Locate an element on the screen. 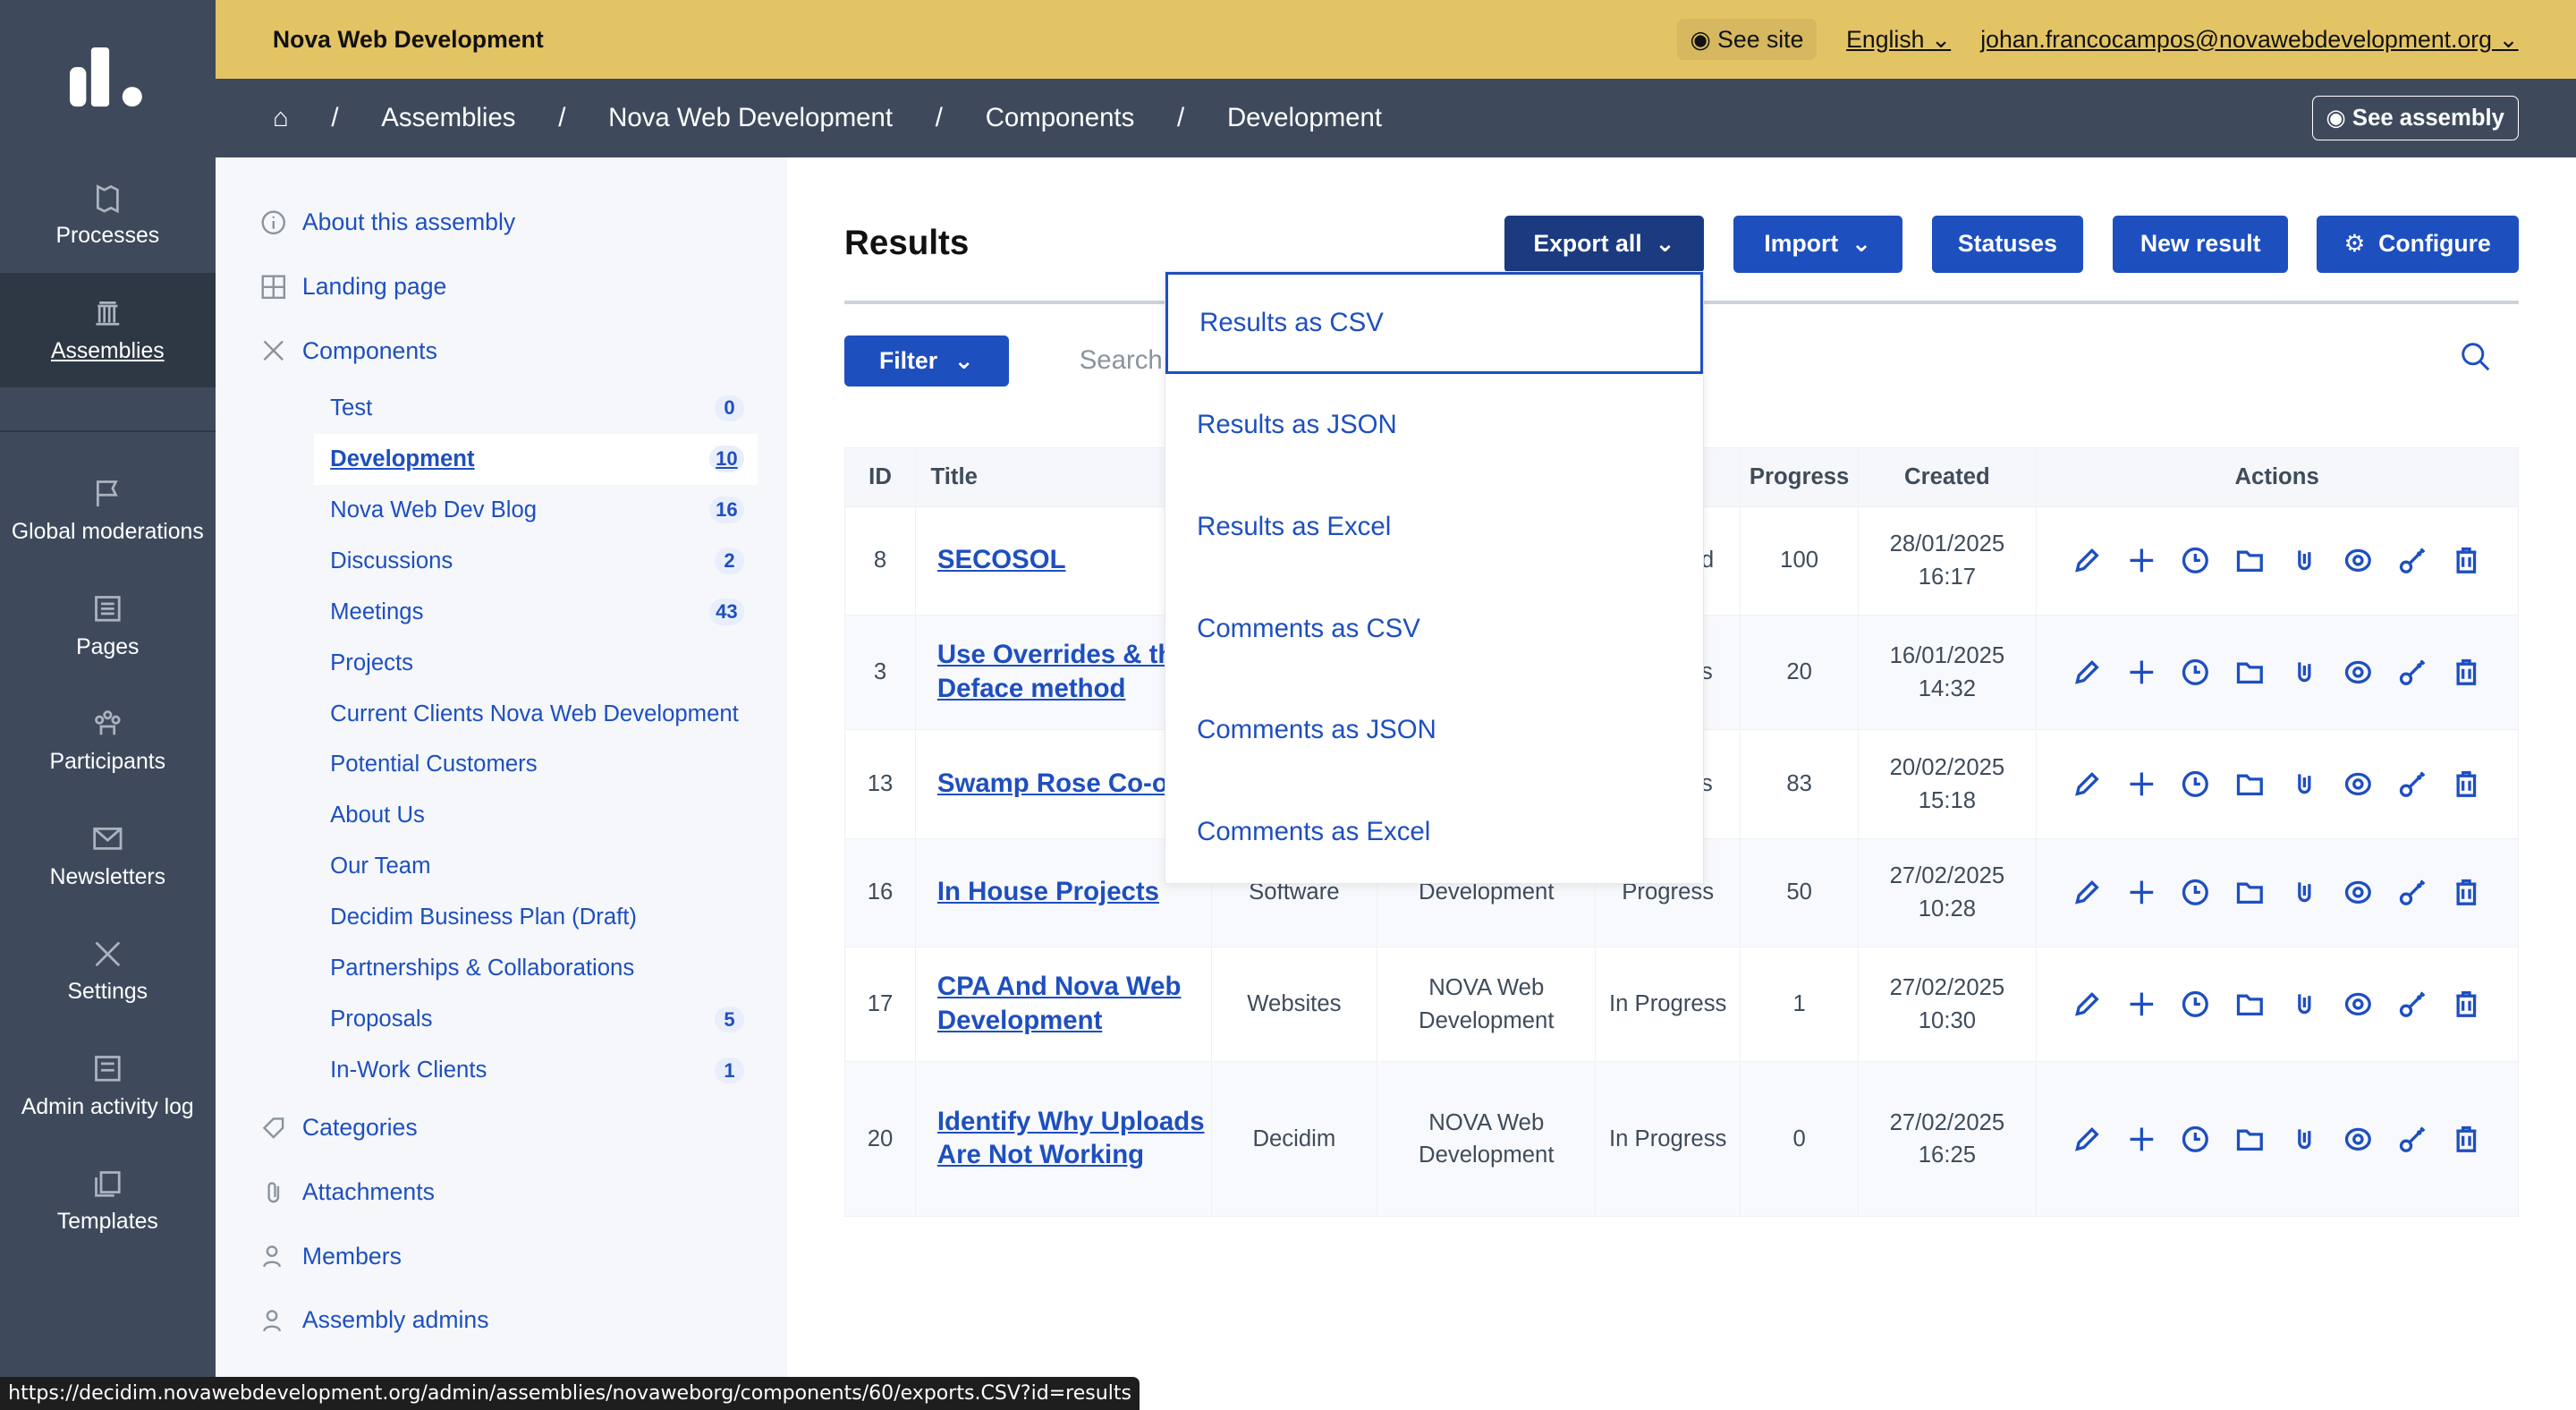 The image size is (2576, 1410). component-item: About Us is located at coordinates (377, 815).